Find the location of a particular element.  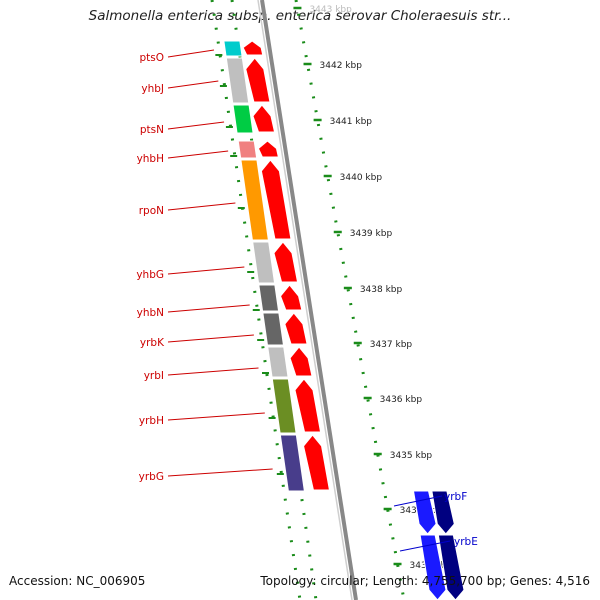

scale-label: 3442 kbp is located at coordinates (341, 66).